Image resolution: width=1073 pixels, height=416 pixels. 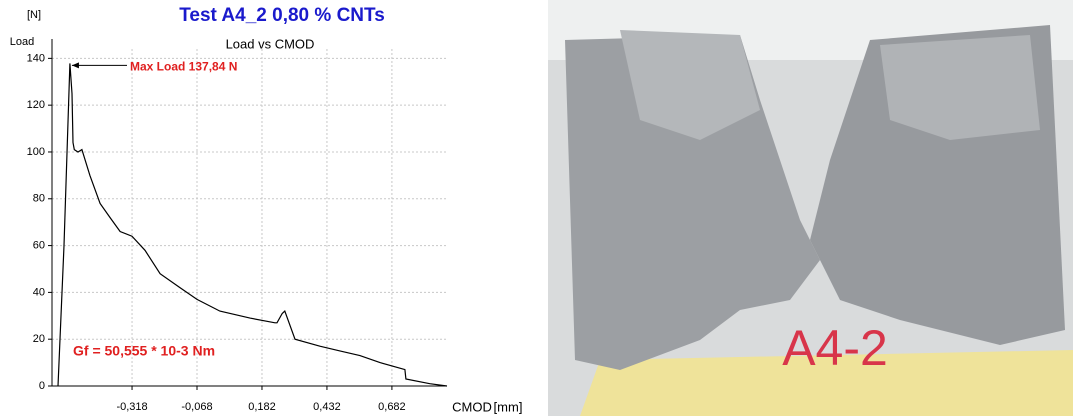 What do you see at coordinates (75, 65) in the screenshot?
I see `arrow-head` at bounding box center [75, 65].